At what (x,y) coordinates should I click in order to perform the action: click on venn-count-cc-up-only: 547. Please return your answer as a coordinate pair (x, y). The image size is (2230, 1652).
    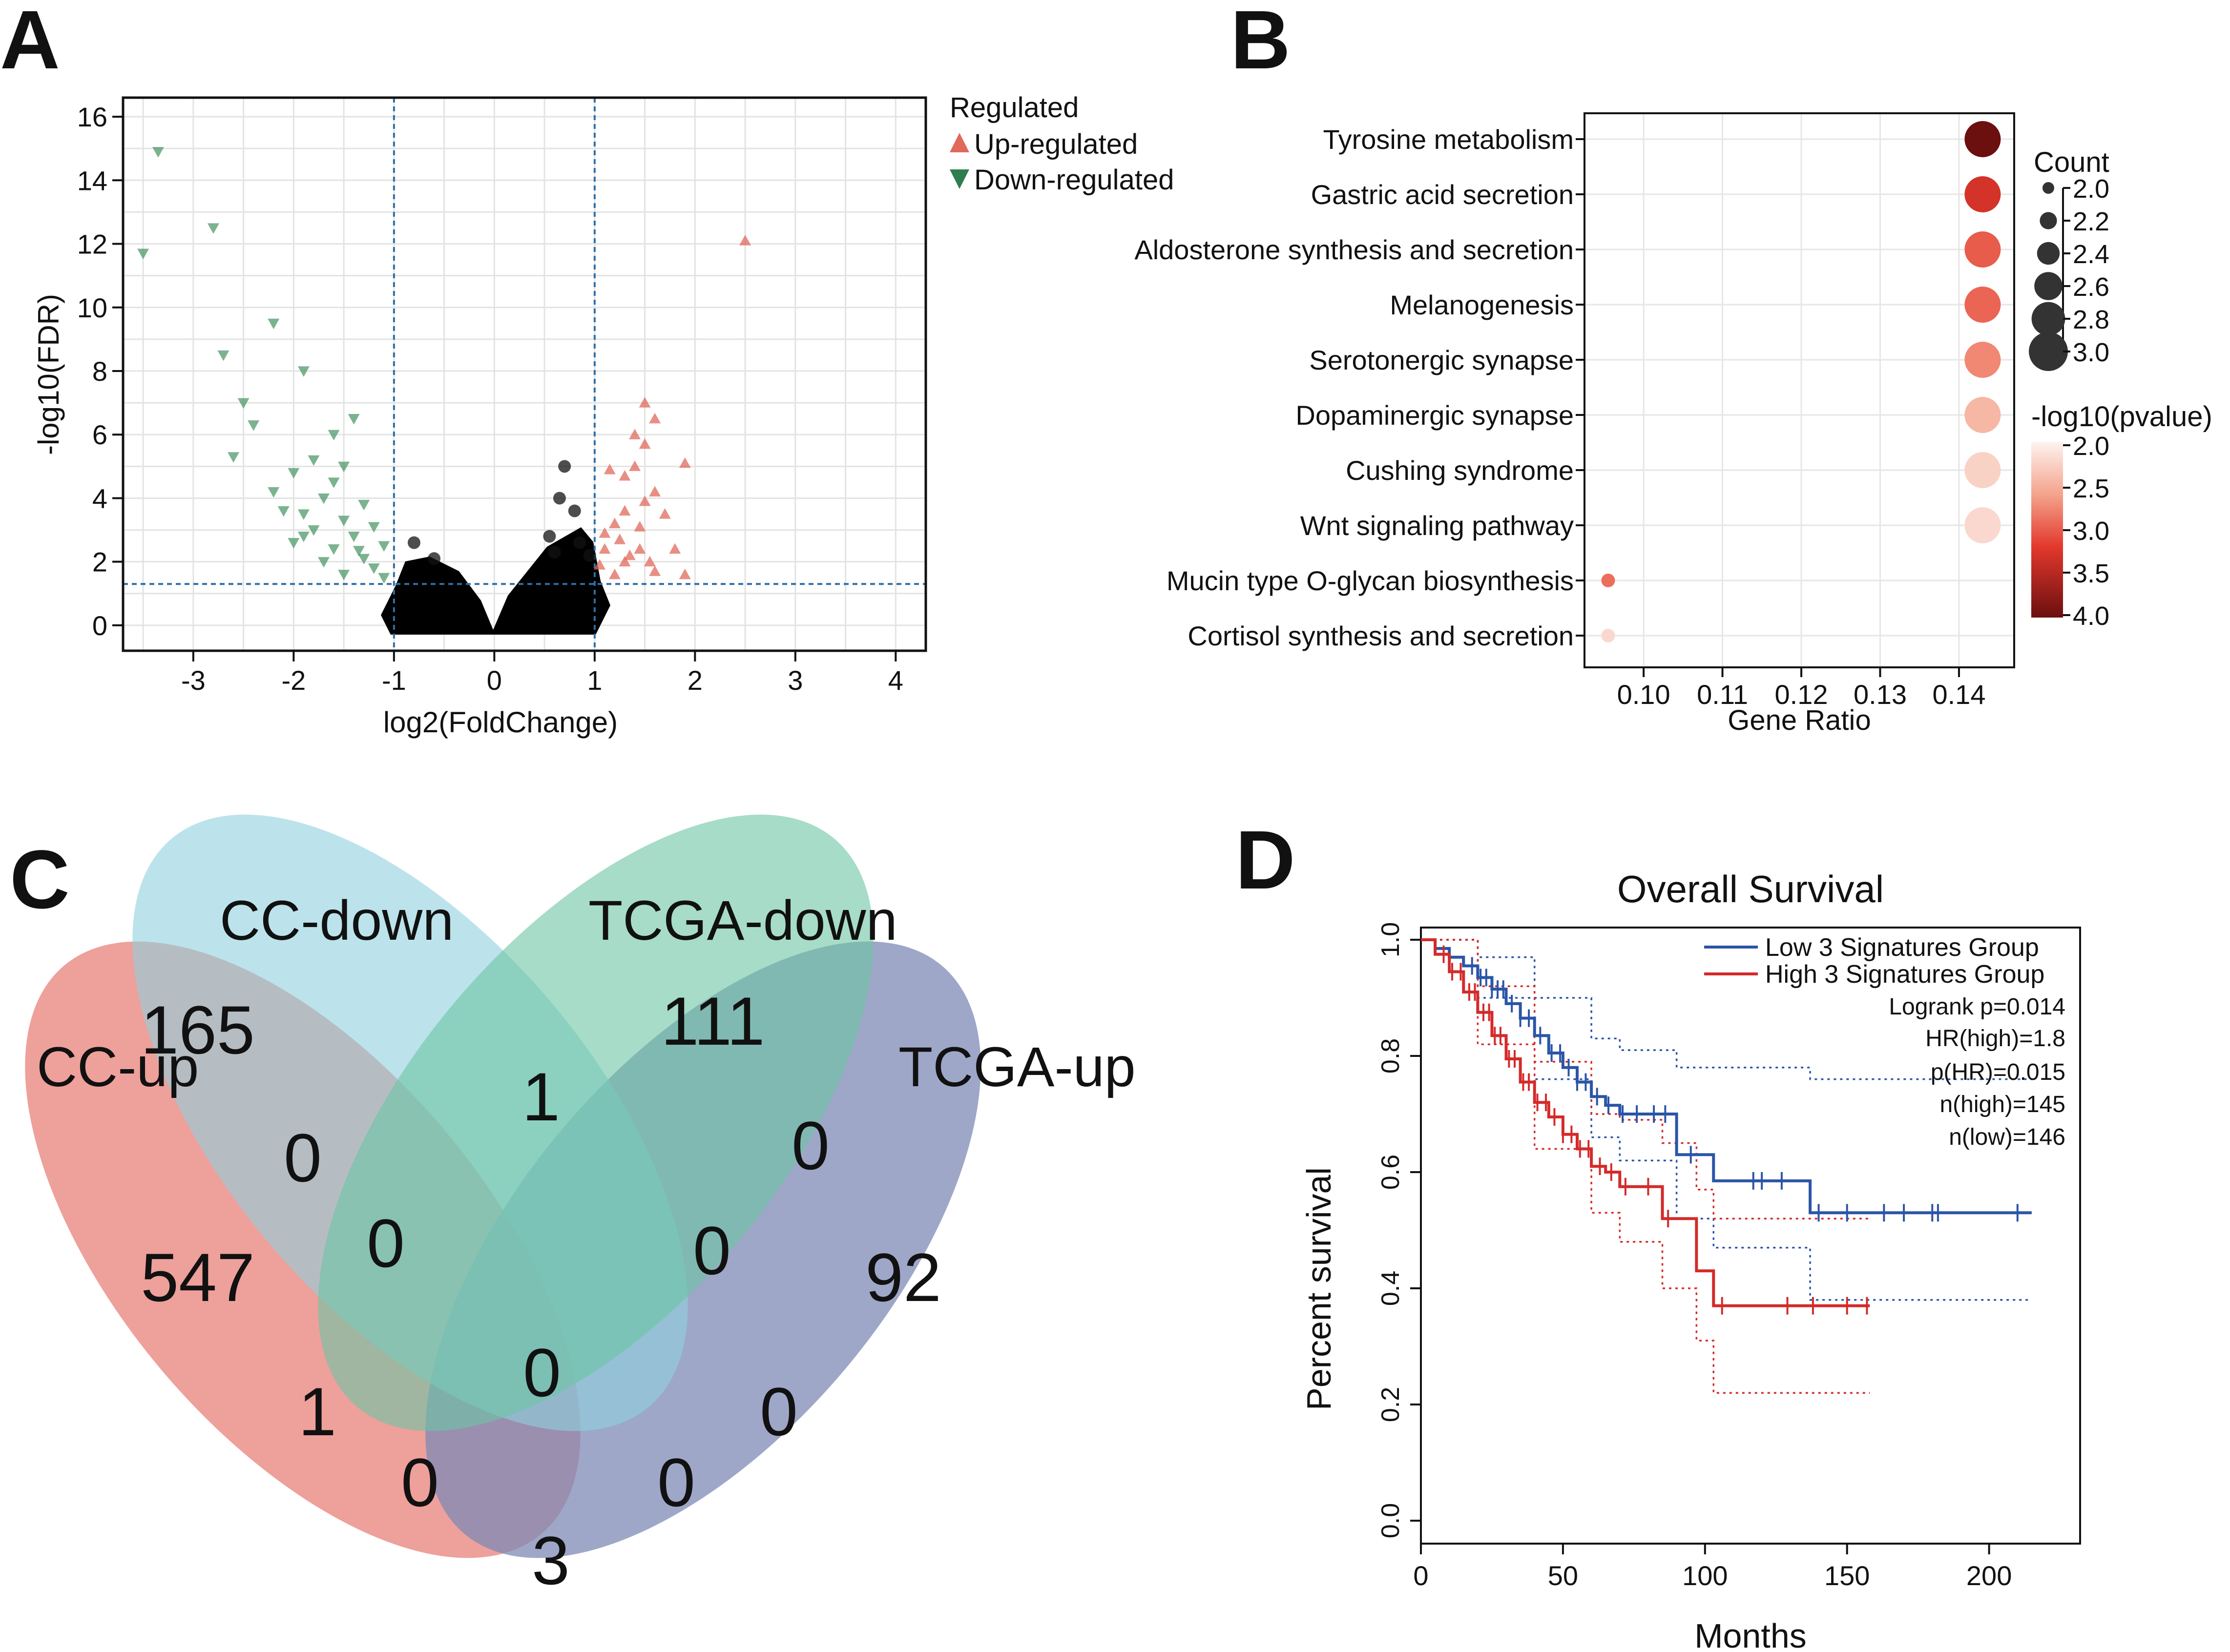
    Looking at the image, I should click on (198, 1277).